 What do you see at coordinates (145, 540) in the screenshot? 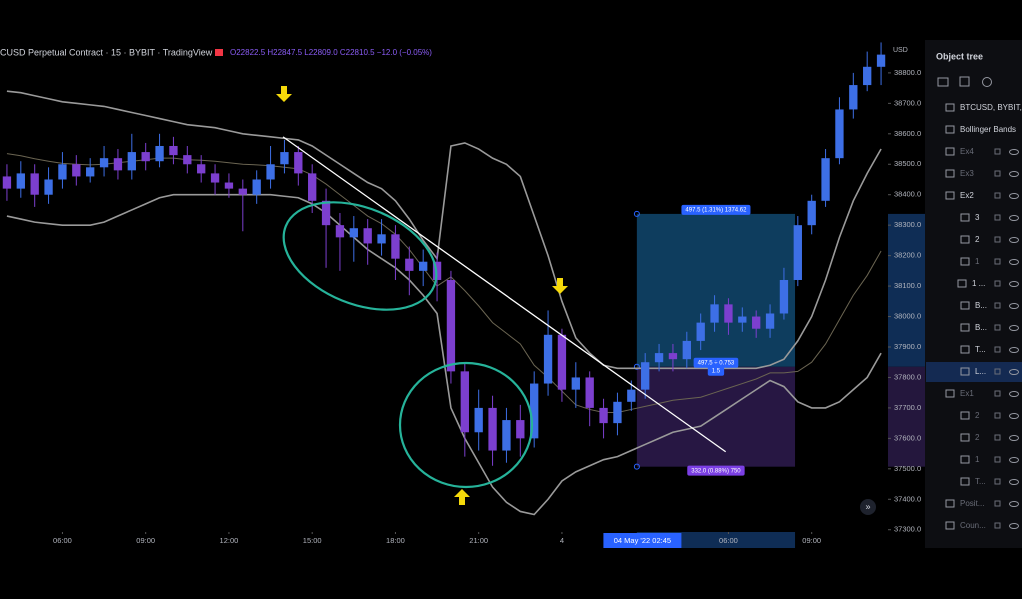
I see `x-tick-label: 09:00` at bounding box center [145, 540].